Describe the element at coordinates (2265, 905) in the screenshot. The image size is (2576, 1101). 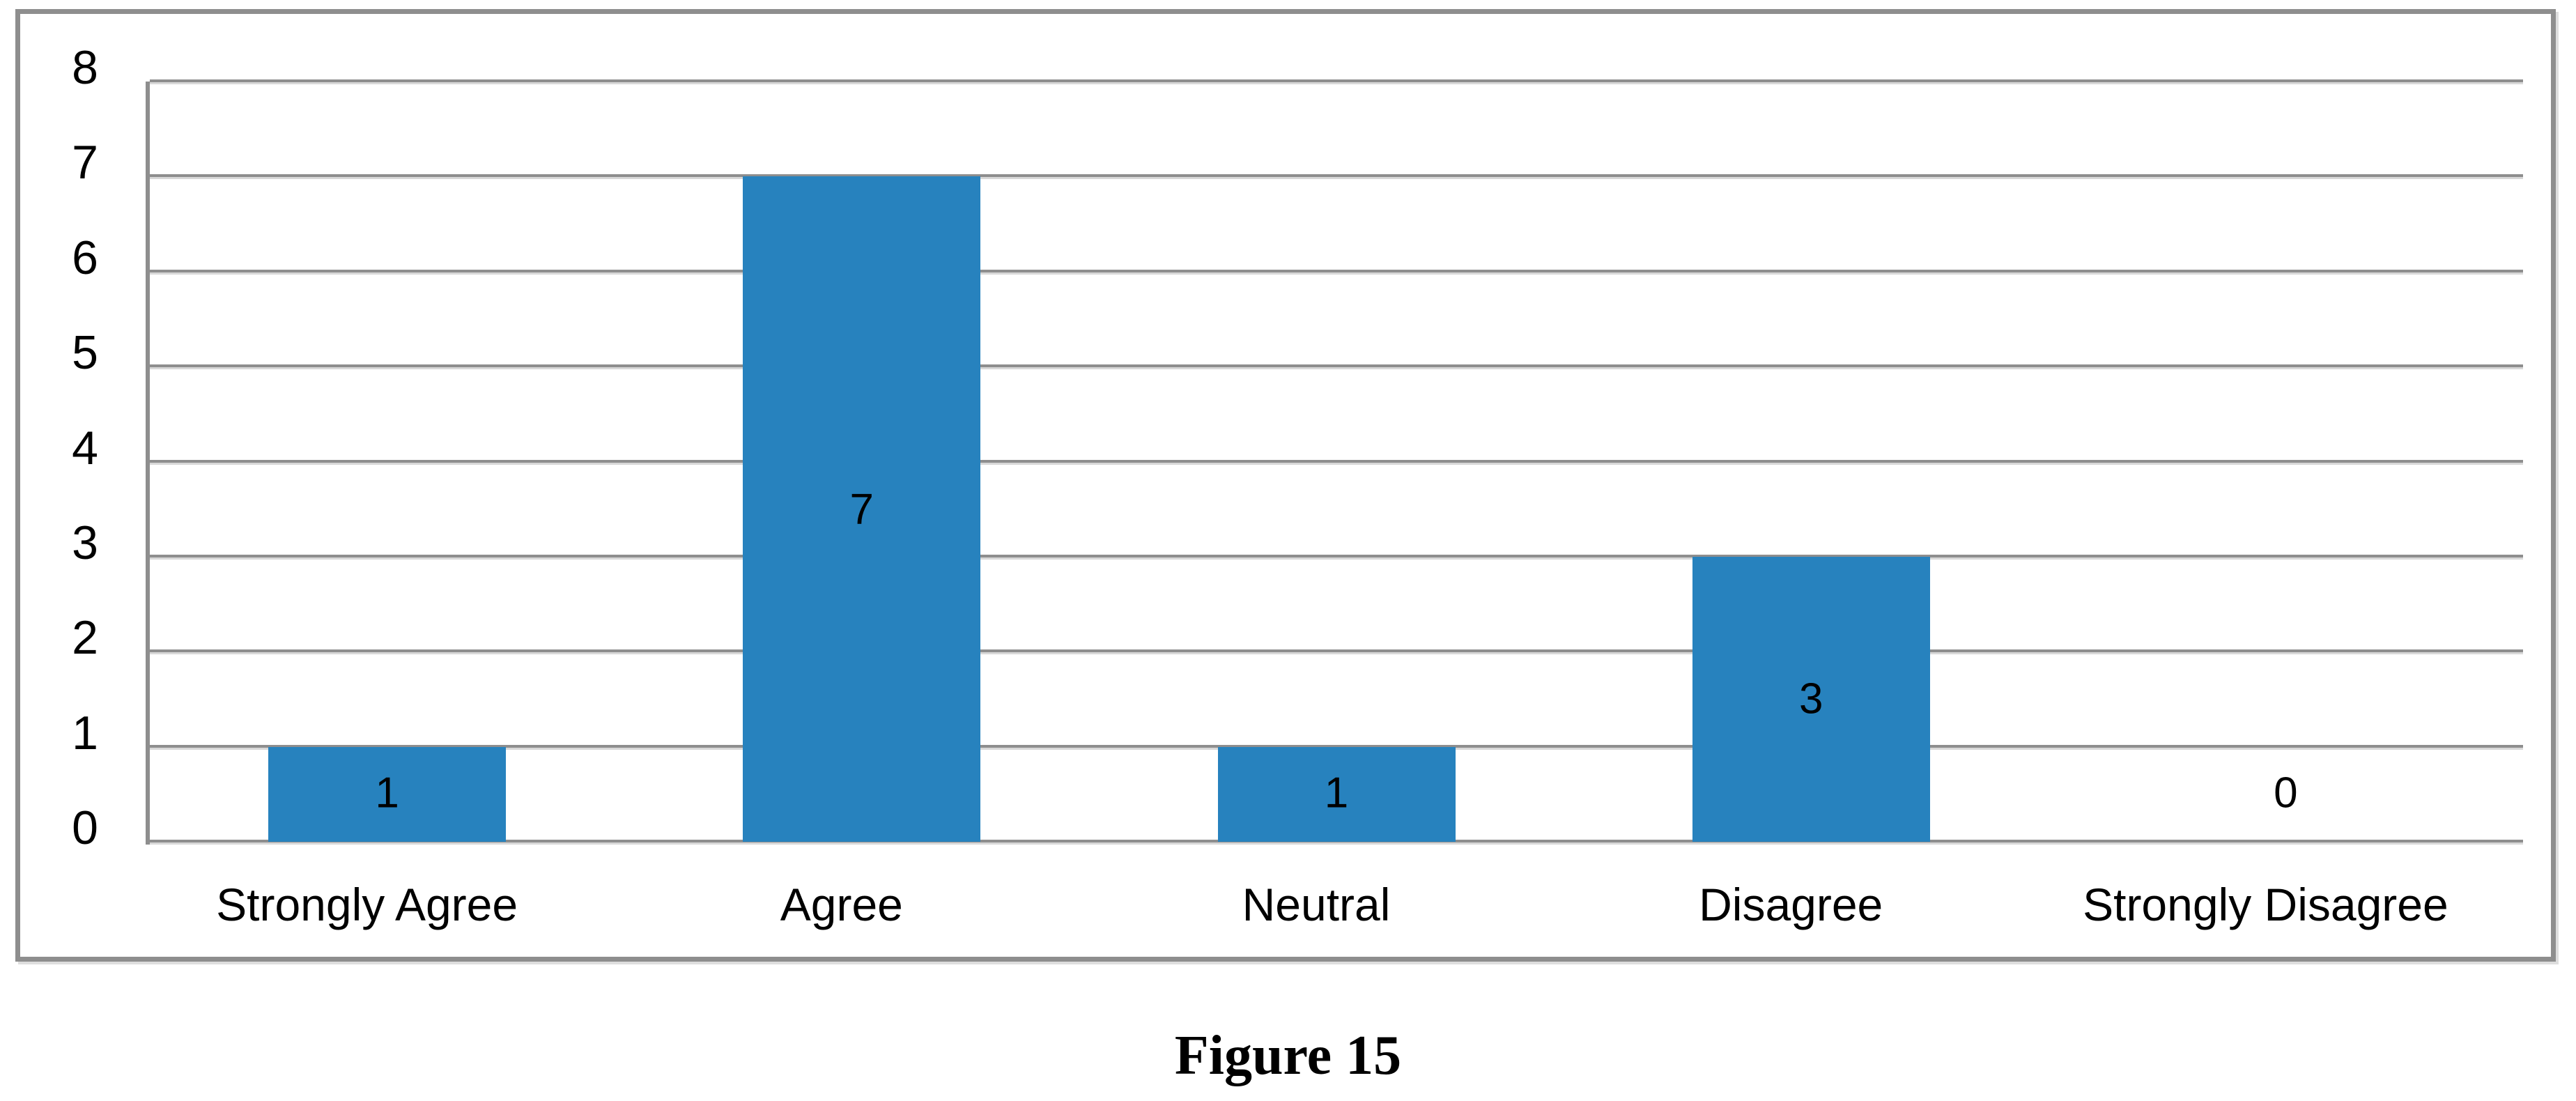
I see `x-axis-category-label: Strongly Disagree` at that location.